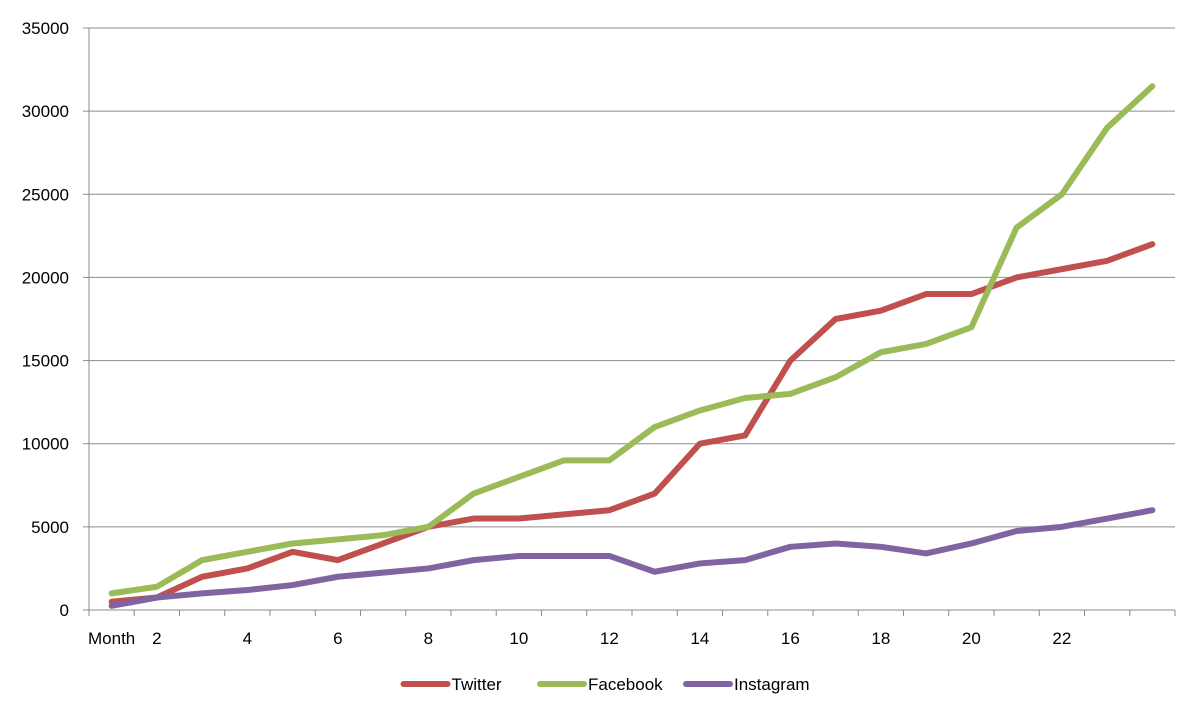 The image size is (1203, 721). Describe the element at coordinates (45, 111) in the screenshot. I see `y-tick-label: 30000` at that location.